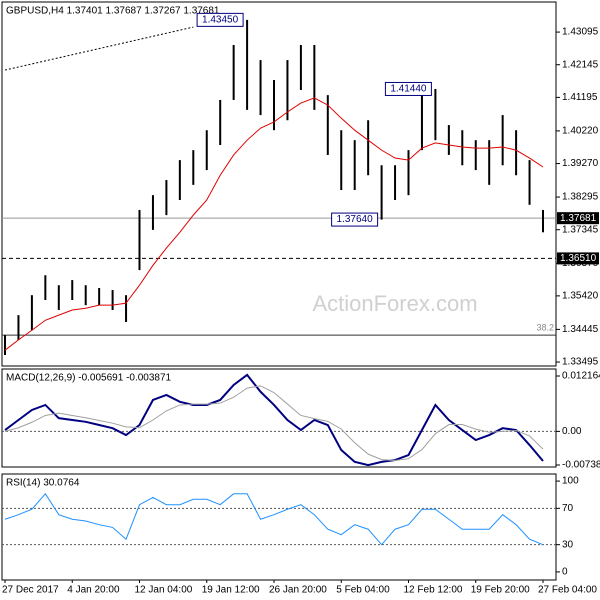 This screenshot has width=600, height=600. Describe the element at coordinates (545, 327) in the screenshot. I see `level-label: 38.2` at that location.